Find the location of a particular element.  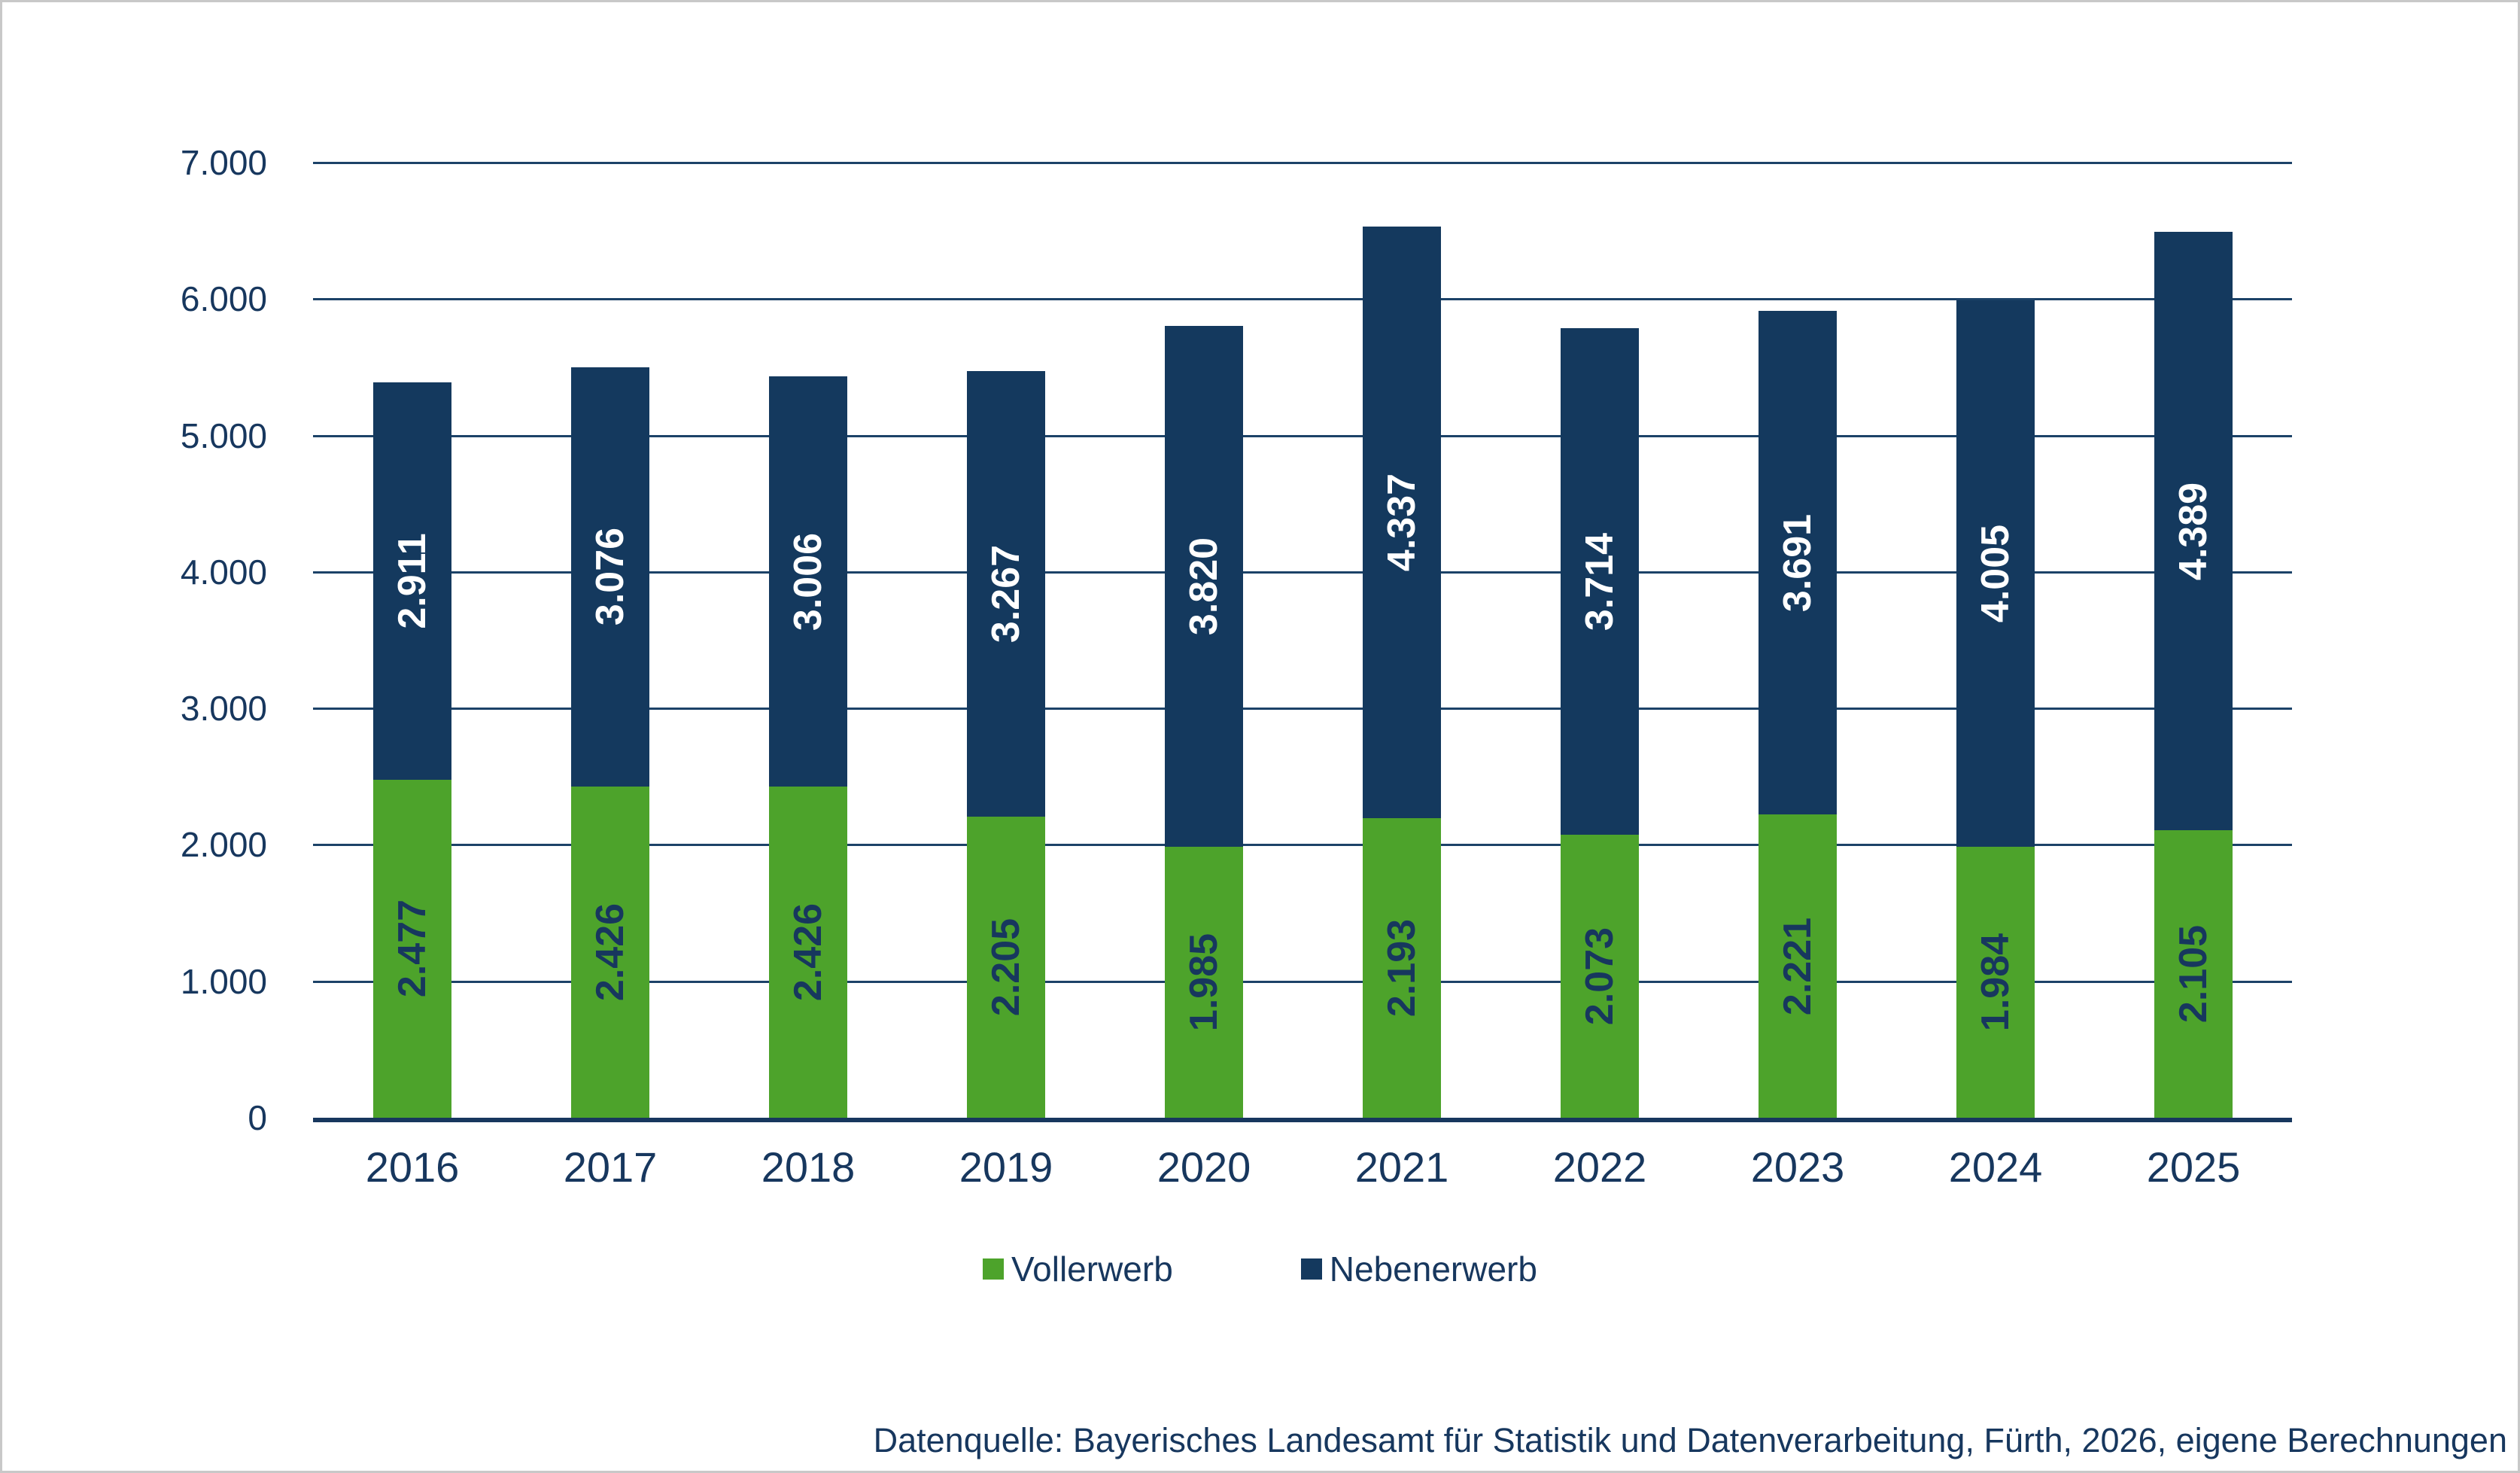

bar-label-nebenerwerb-2022: 3.714 is located at coordinates (1600, 581).